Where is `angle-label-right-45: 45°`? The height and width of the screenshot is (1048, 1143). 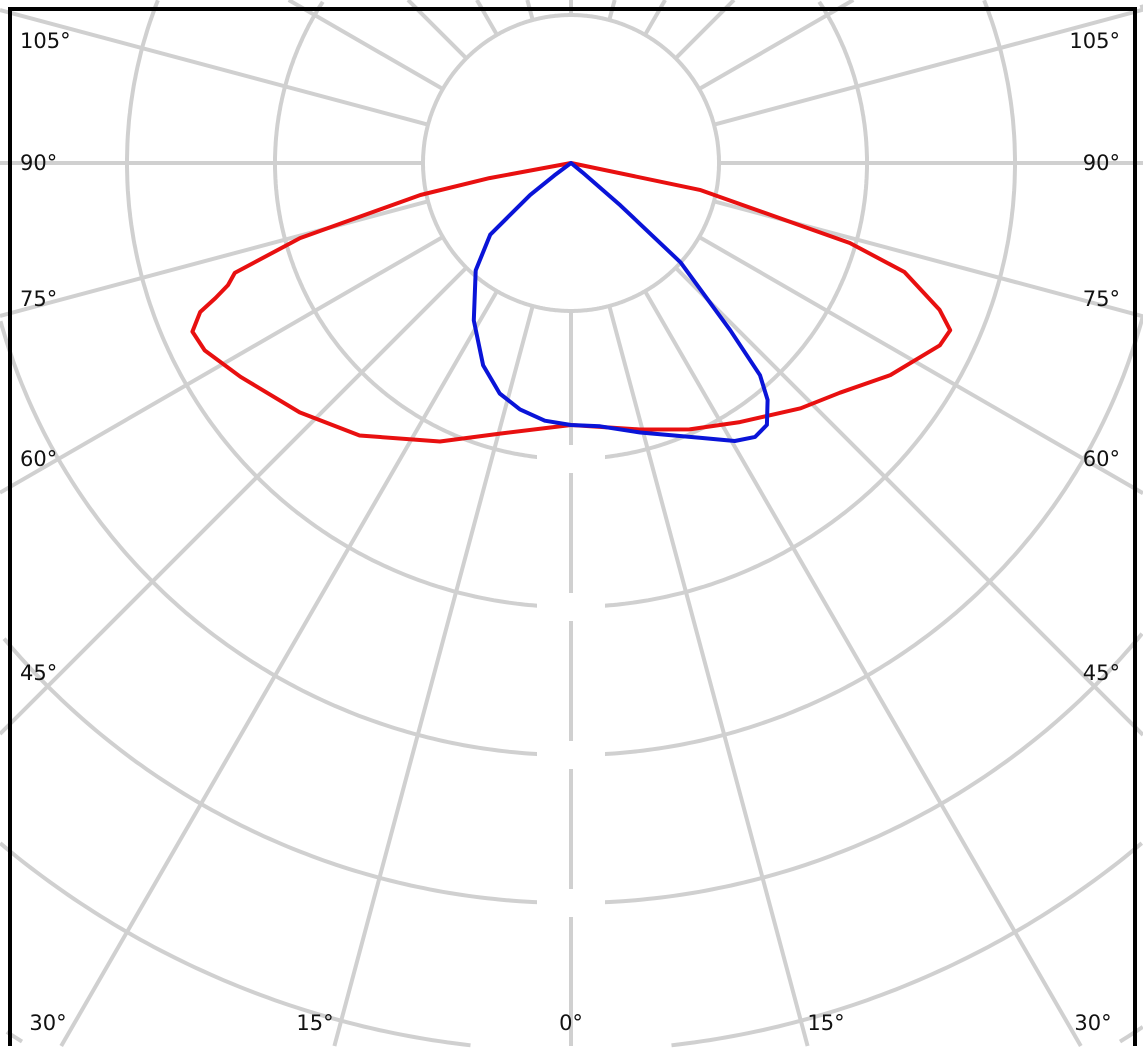
angle-label-right-45: 45° is located at coordinates (1101, 673).